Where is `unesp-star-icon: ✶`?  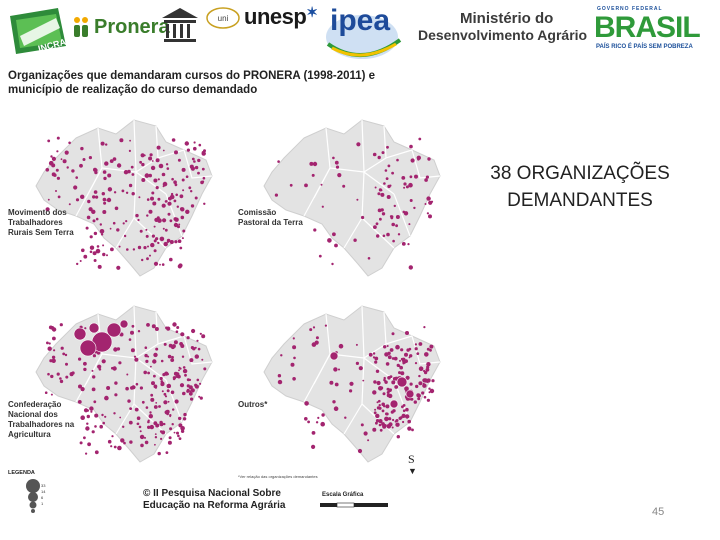
unesp-star-icon: ✶ is located at coordinates (312, 12).